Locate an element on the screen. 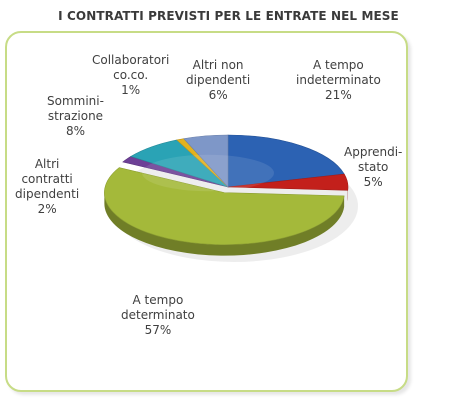 The height and width of the screenshot is (401, 457). slice-label-altri-non-dipendenti: Altri non dipendenti 6% is located at coordinates (218, 80).